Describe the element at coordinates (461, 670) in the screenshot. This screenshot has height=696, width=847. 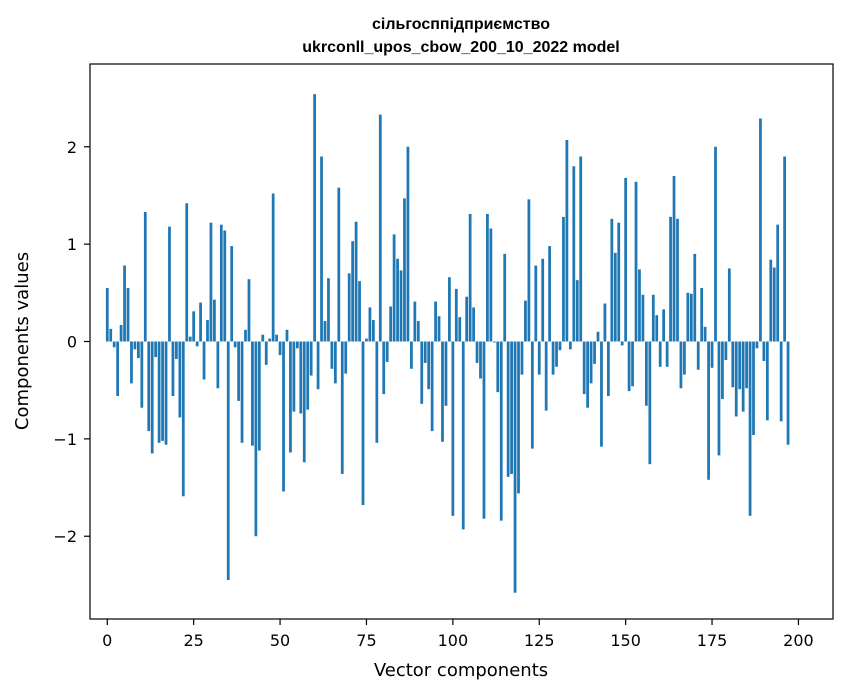
I see `x-axis-label: Vector components` at that location.